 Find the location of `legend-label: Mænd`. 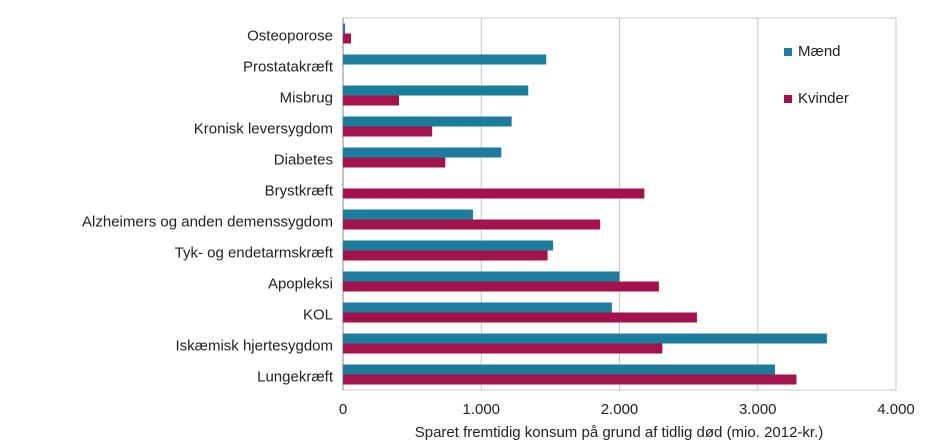

legend-label: Mænd is located at coordinates (819, 51).